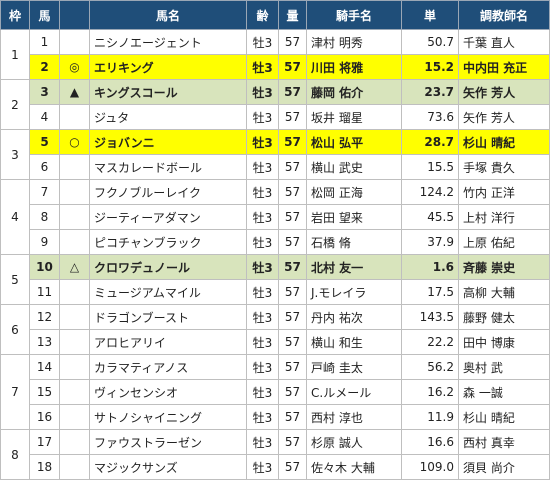 The height and width of the screenshot is (487, 550). Describe the element at coordinates (44, 67) in the screenshot. I see `horse-number: 2` at that location.